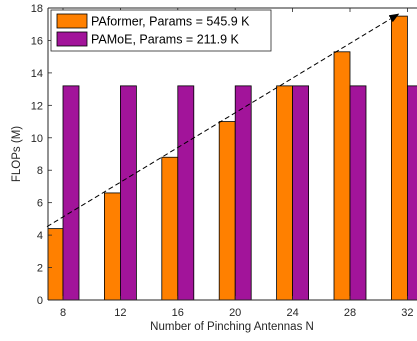 This screenshot has width=417, height=341. Describe the element at coordinates (63, 313) in the screenshot. I see `x-tick-label: 8` at that location.